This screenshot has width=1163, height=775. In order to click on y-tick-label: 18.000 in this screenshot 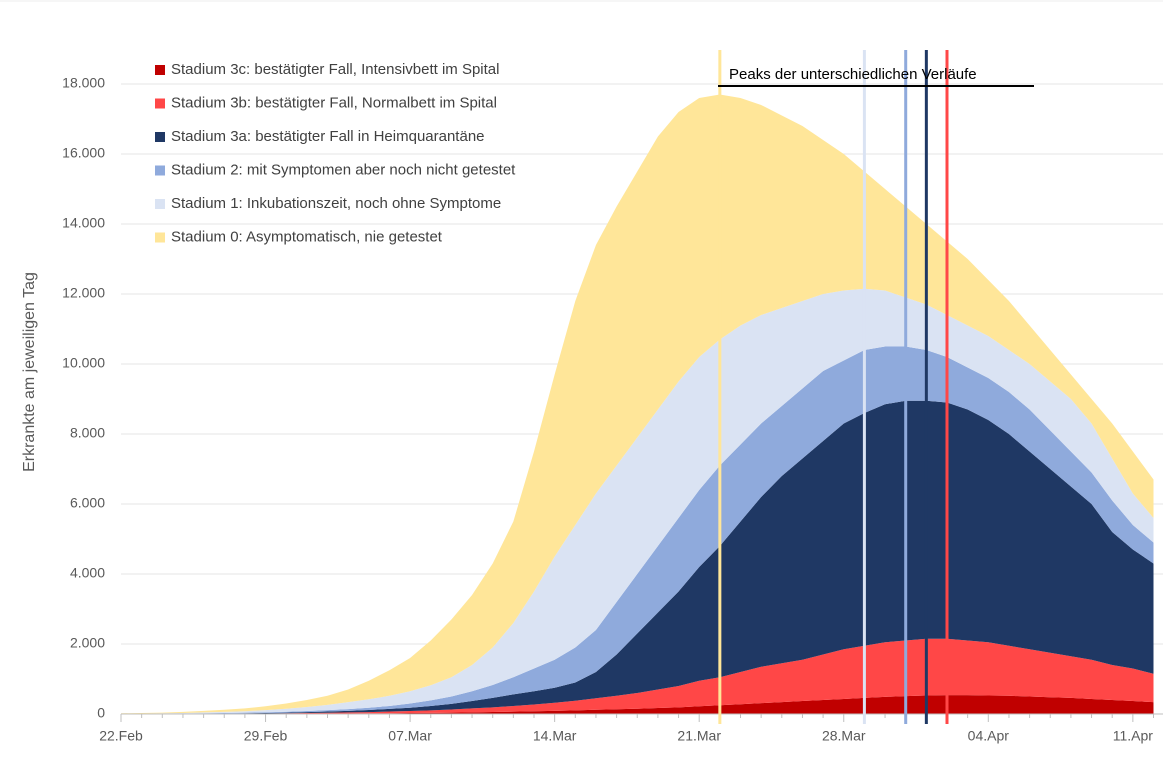, I will do `click(83, 83)`.